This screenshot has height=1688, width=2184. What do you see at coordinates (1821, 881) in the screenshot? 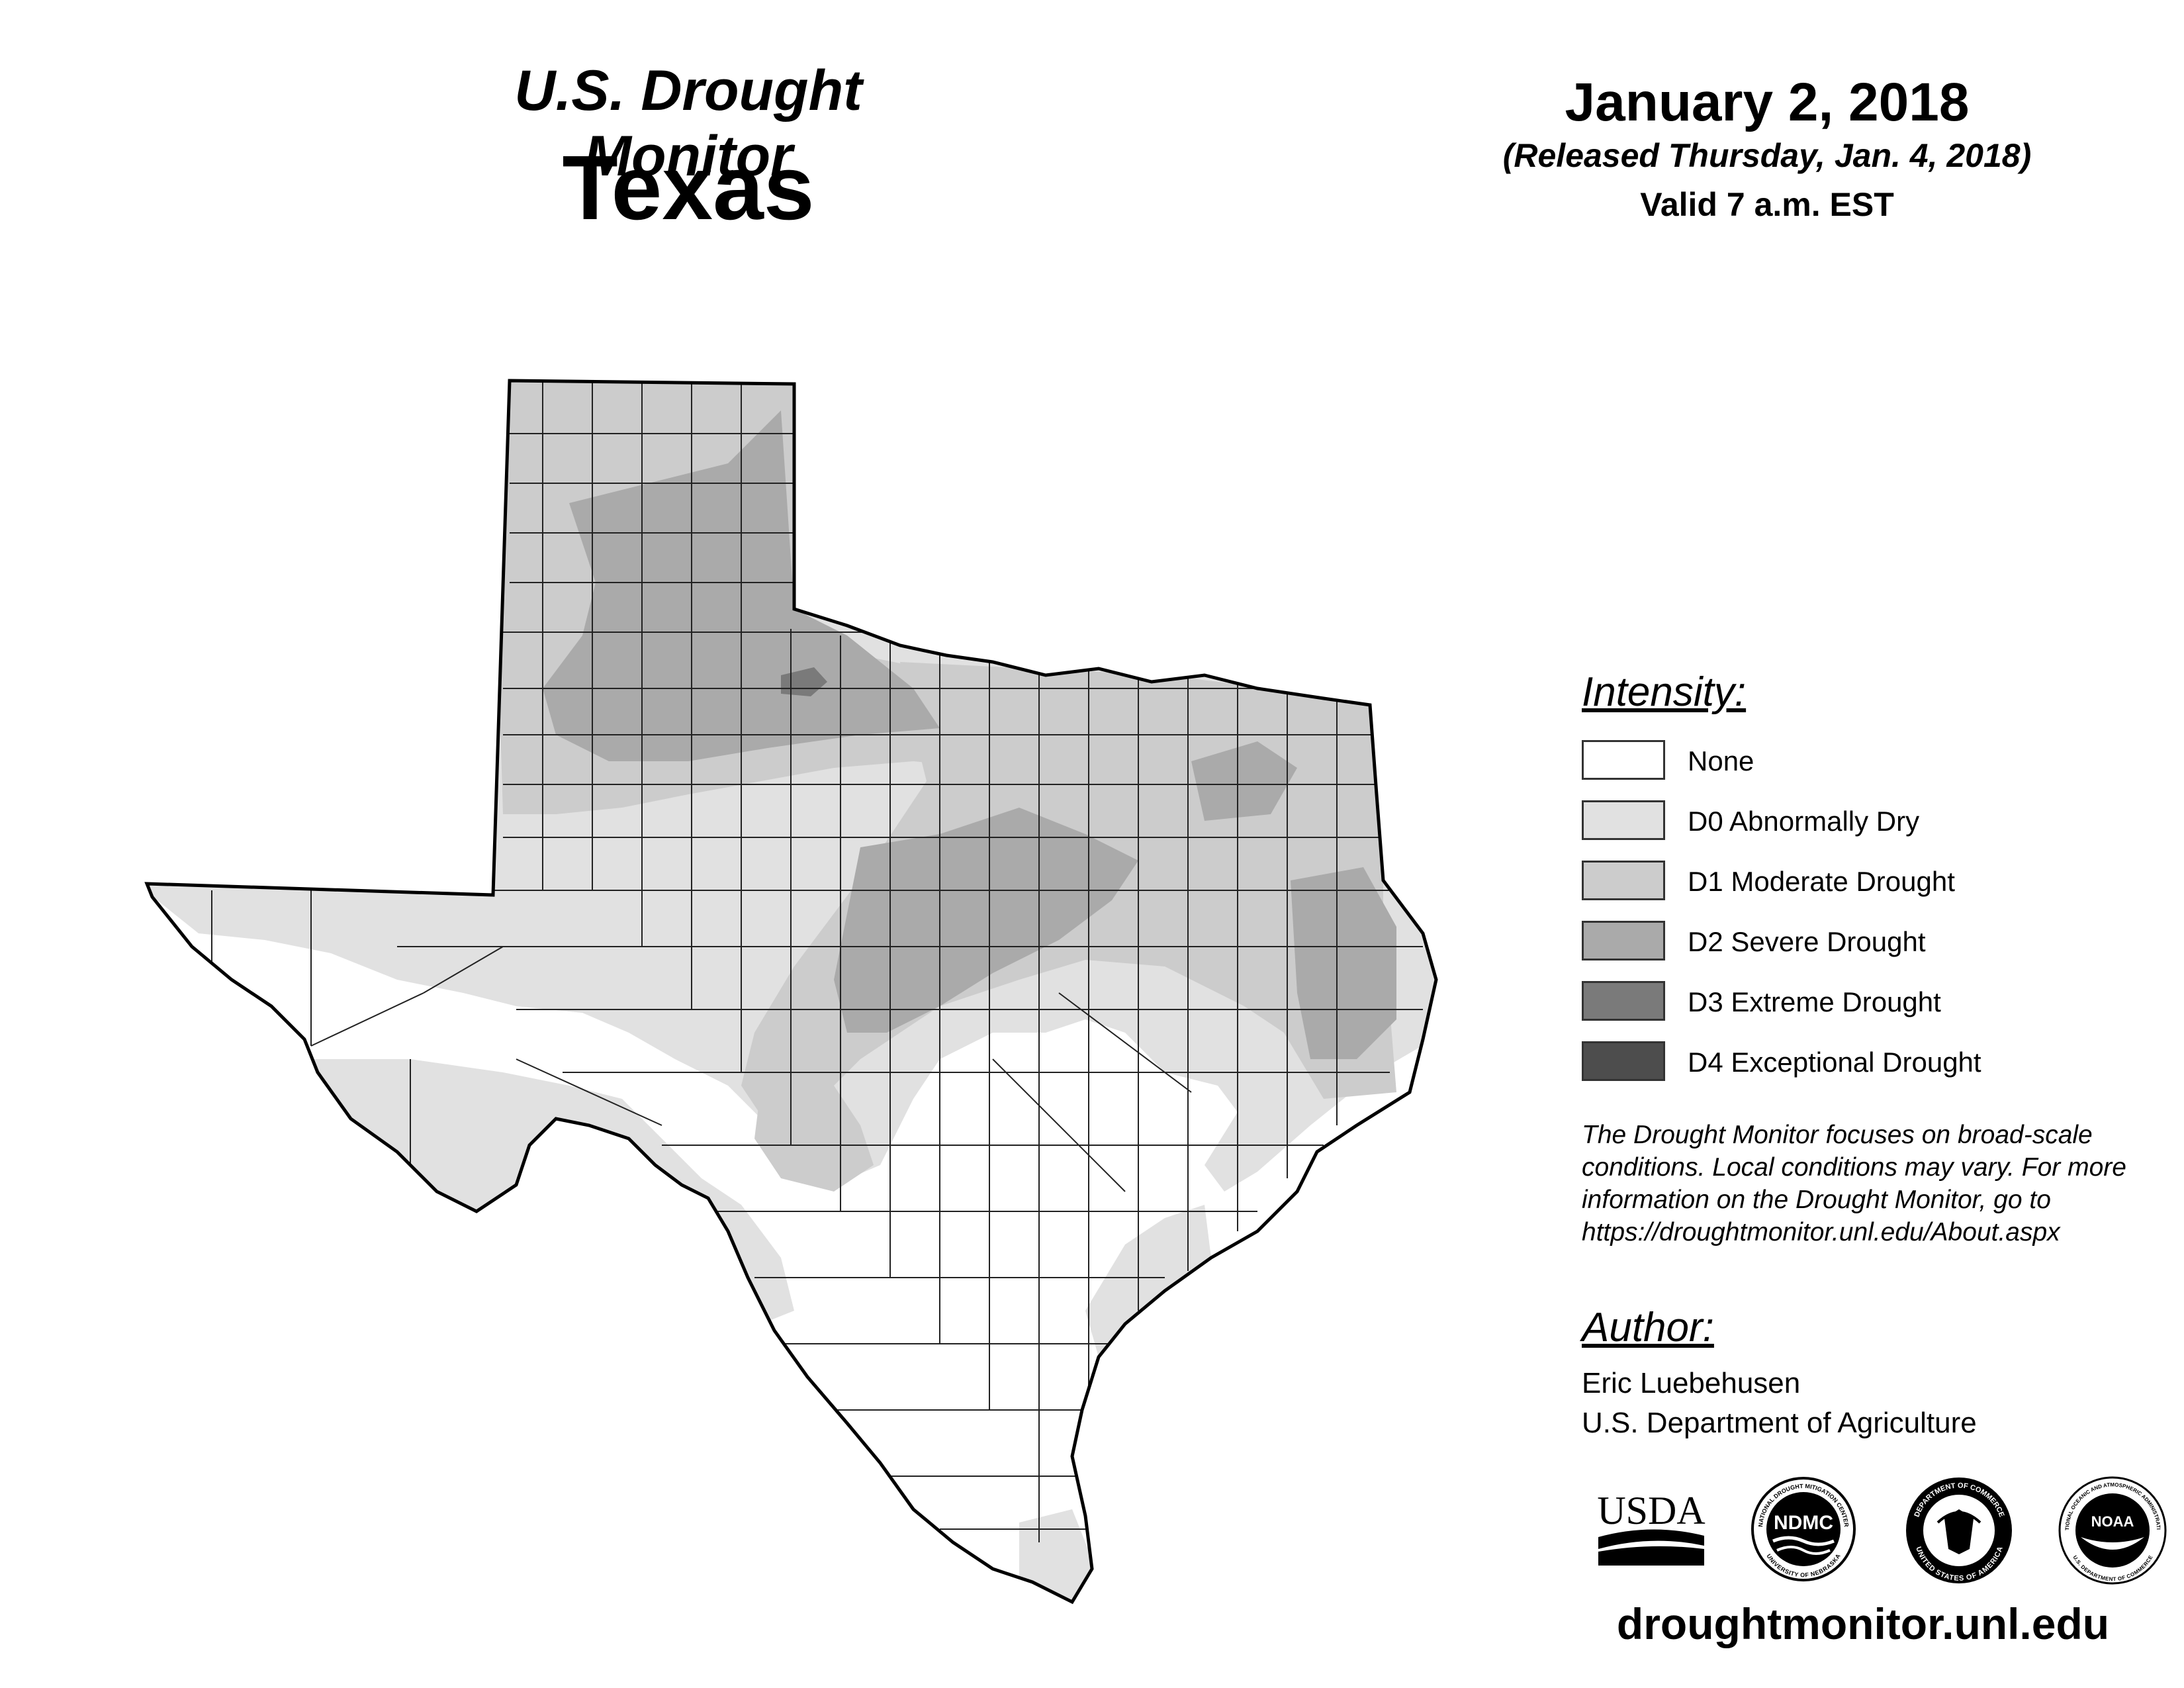
I see `legend-label: D1 Moderate Drought` at bounding box center [1821, 881].